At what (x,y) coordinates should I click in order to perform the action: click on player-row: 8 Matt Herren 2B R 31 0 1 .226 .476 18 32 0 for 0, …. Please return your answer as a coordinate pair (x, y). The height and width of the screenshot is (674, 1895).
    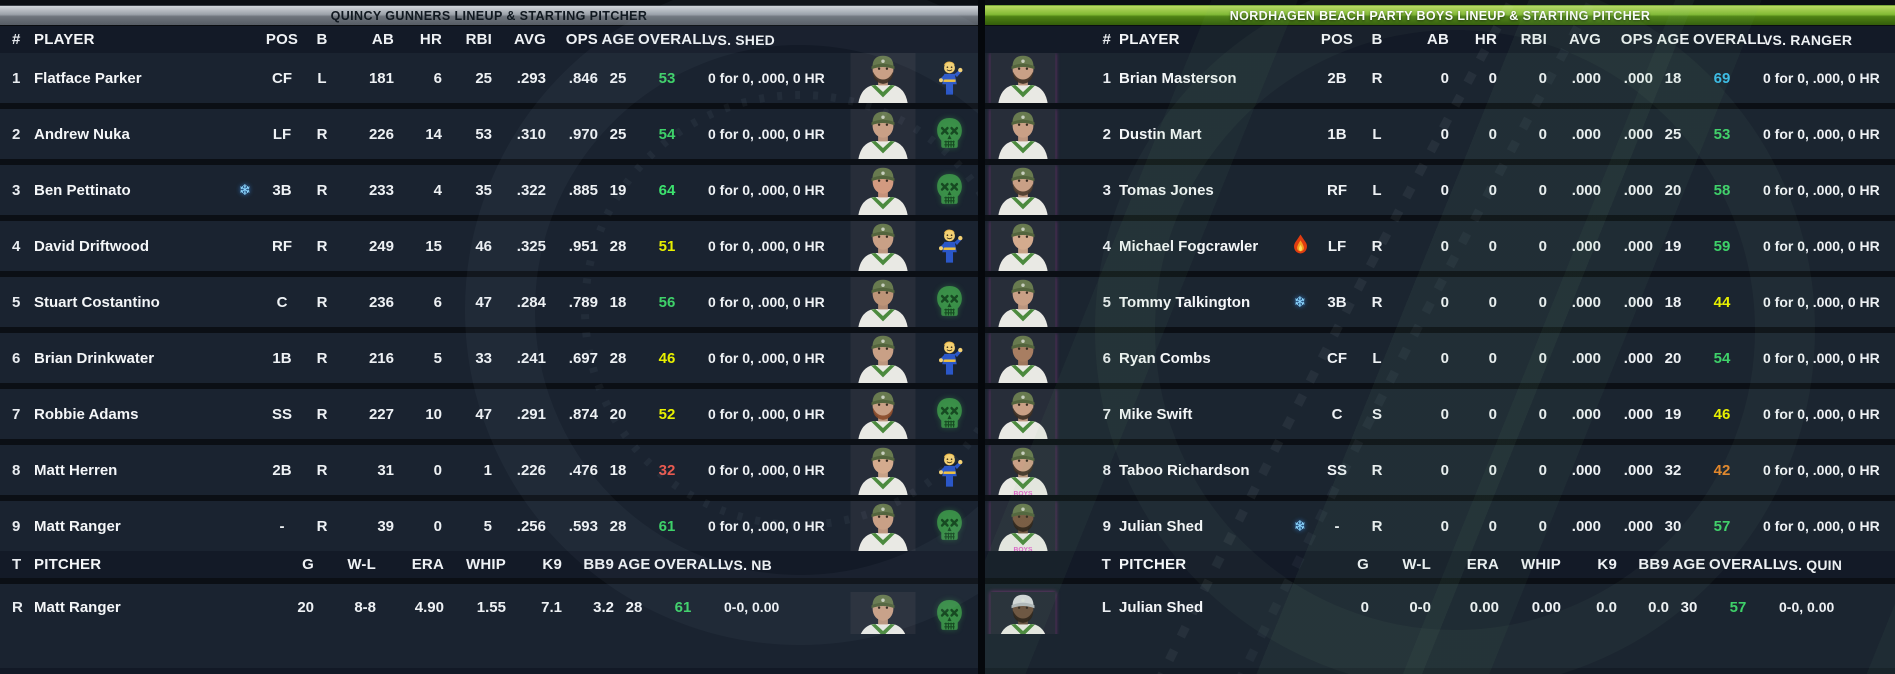
    Looking at the image, I should click on (489, 470).